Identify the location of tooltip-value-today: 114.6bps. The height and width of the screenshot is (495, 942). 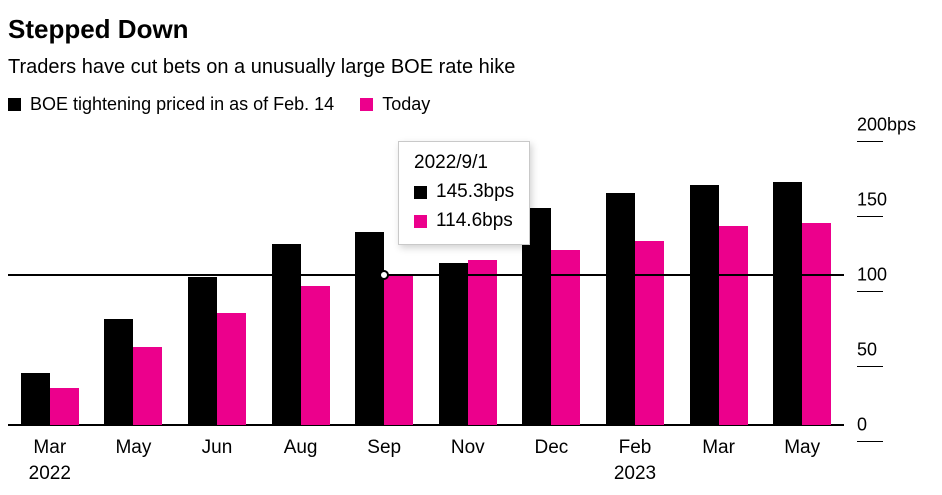
(474, 220).